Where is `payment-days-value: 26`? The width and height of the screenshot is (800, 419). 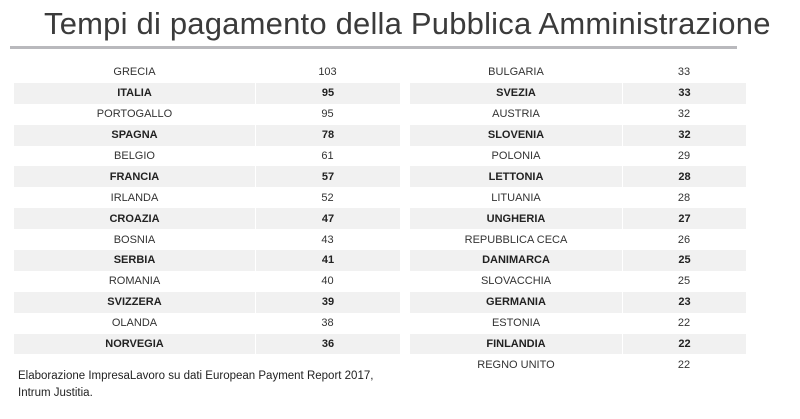 payment-days-value: 26 is located at coordinates (684, 239).